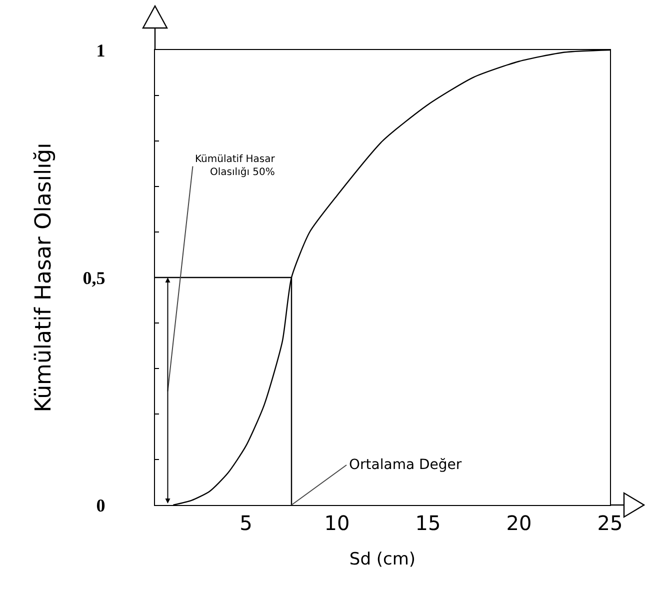 The width and height of the screenshot is (649, 606). I want to click on y-tick-label: 0, so click(101, 505).